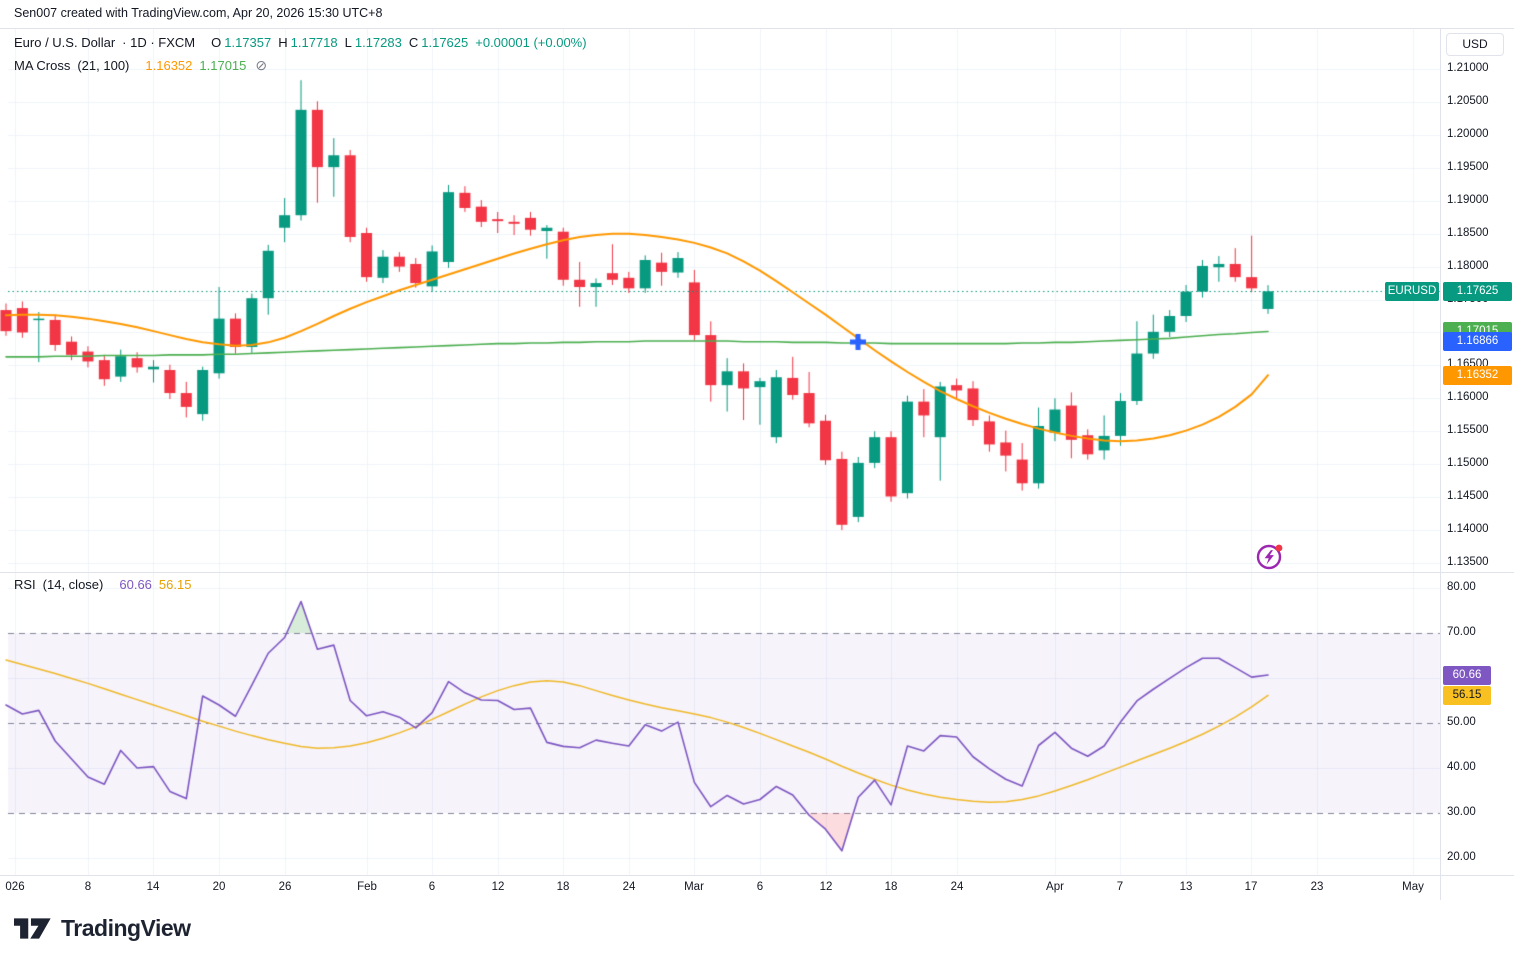 Image resolution: width=1514 pixels, height=959 pixels. What do you see at coordinates (140, 65) in the screenshot?
I see `ma-cross-legend-row: MA Cross (21, 100) 1.16352 1.17015 ⊘` at bounding box center [140, 65].